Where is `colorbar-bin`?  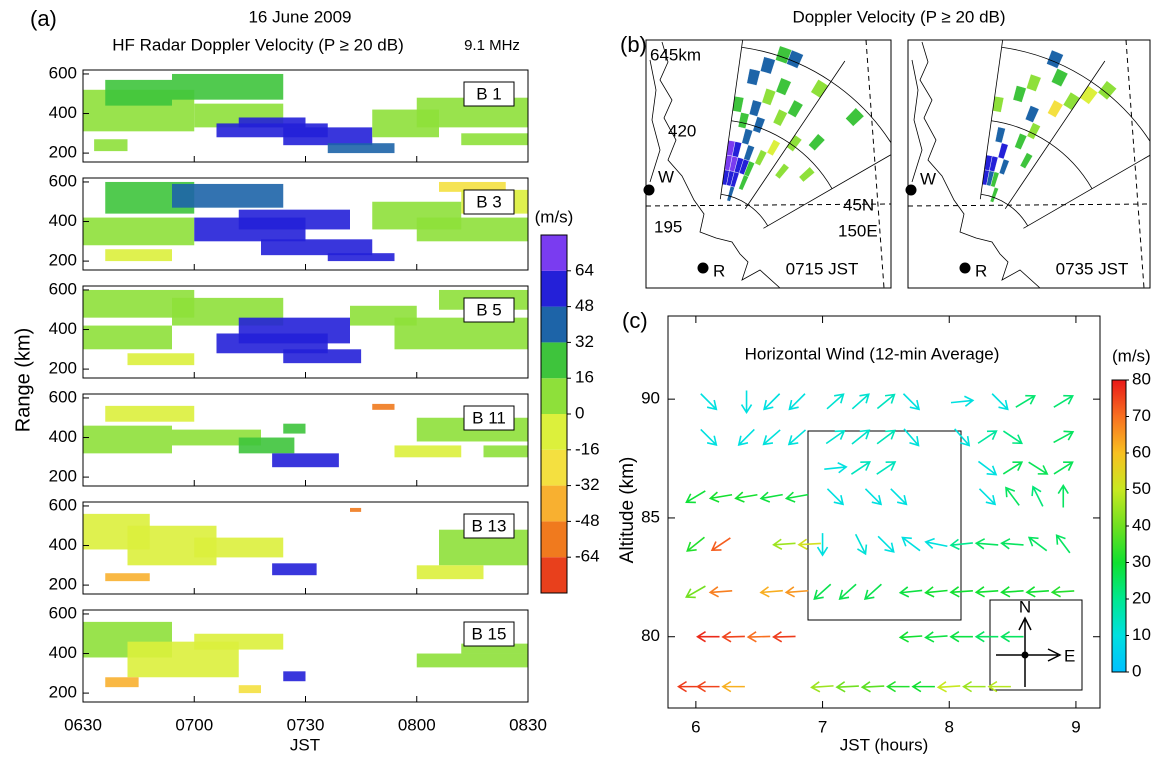
colorbar-bin is located at coordinates (554, 467).